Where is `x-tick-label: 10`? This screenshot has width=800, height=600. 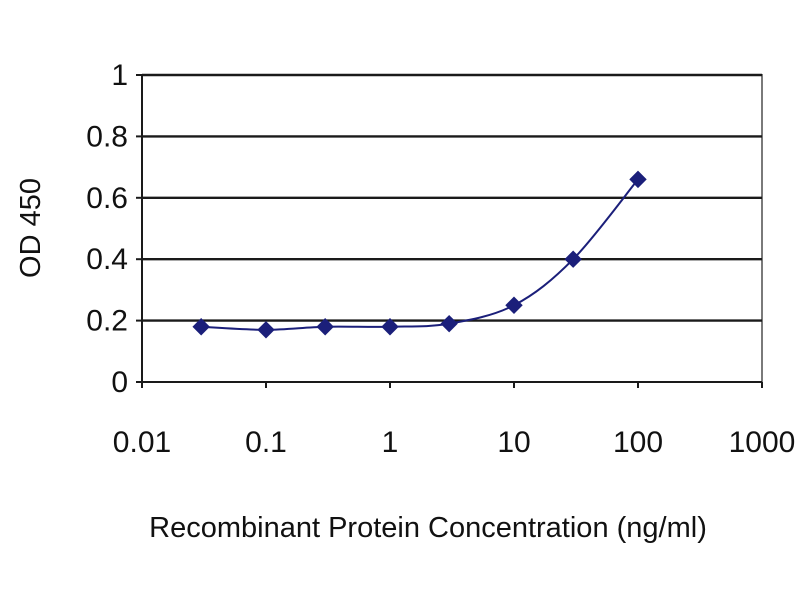
x-tick-label: 10 is located at coordinates (513, 442).